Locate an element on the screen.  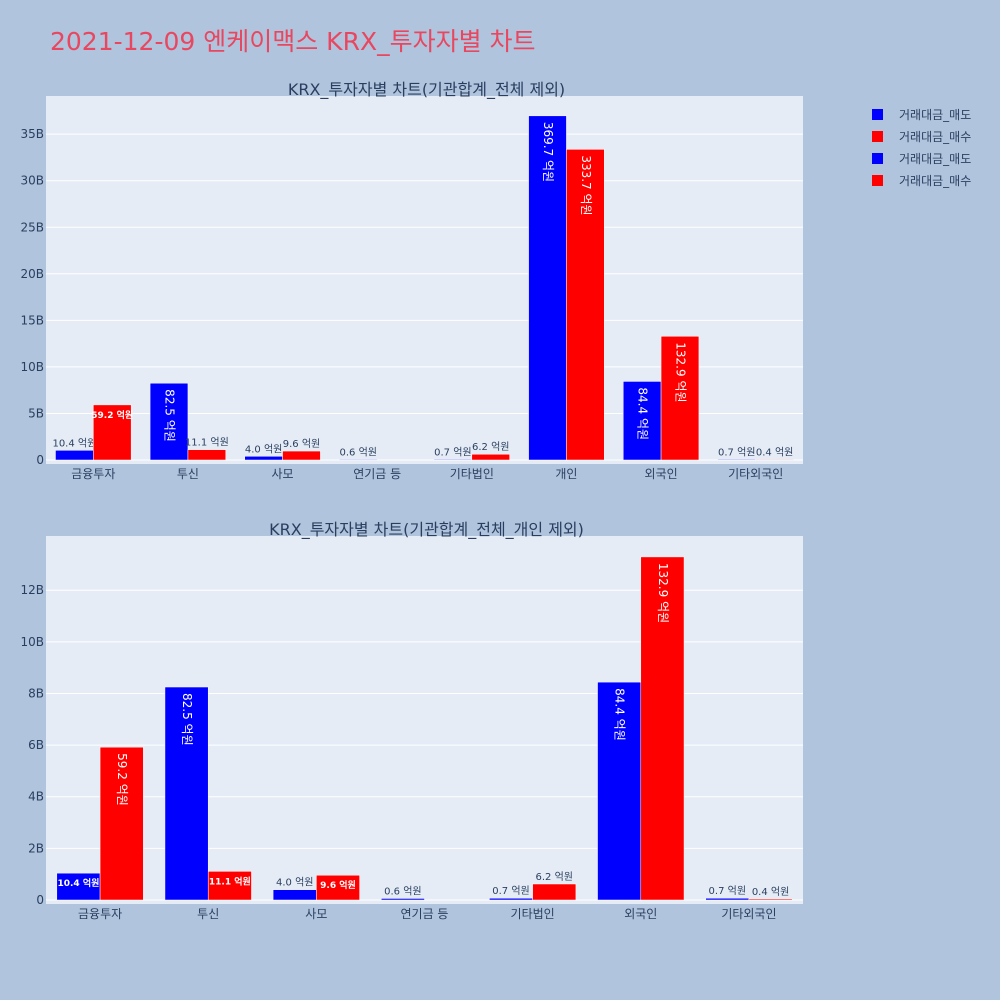
y-tick-label: 8B is located at coordinates (36, 693).